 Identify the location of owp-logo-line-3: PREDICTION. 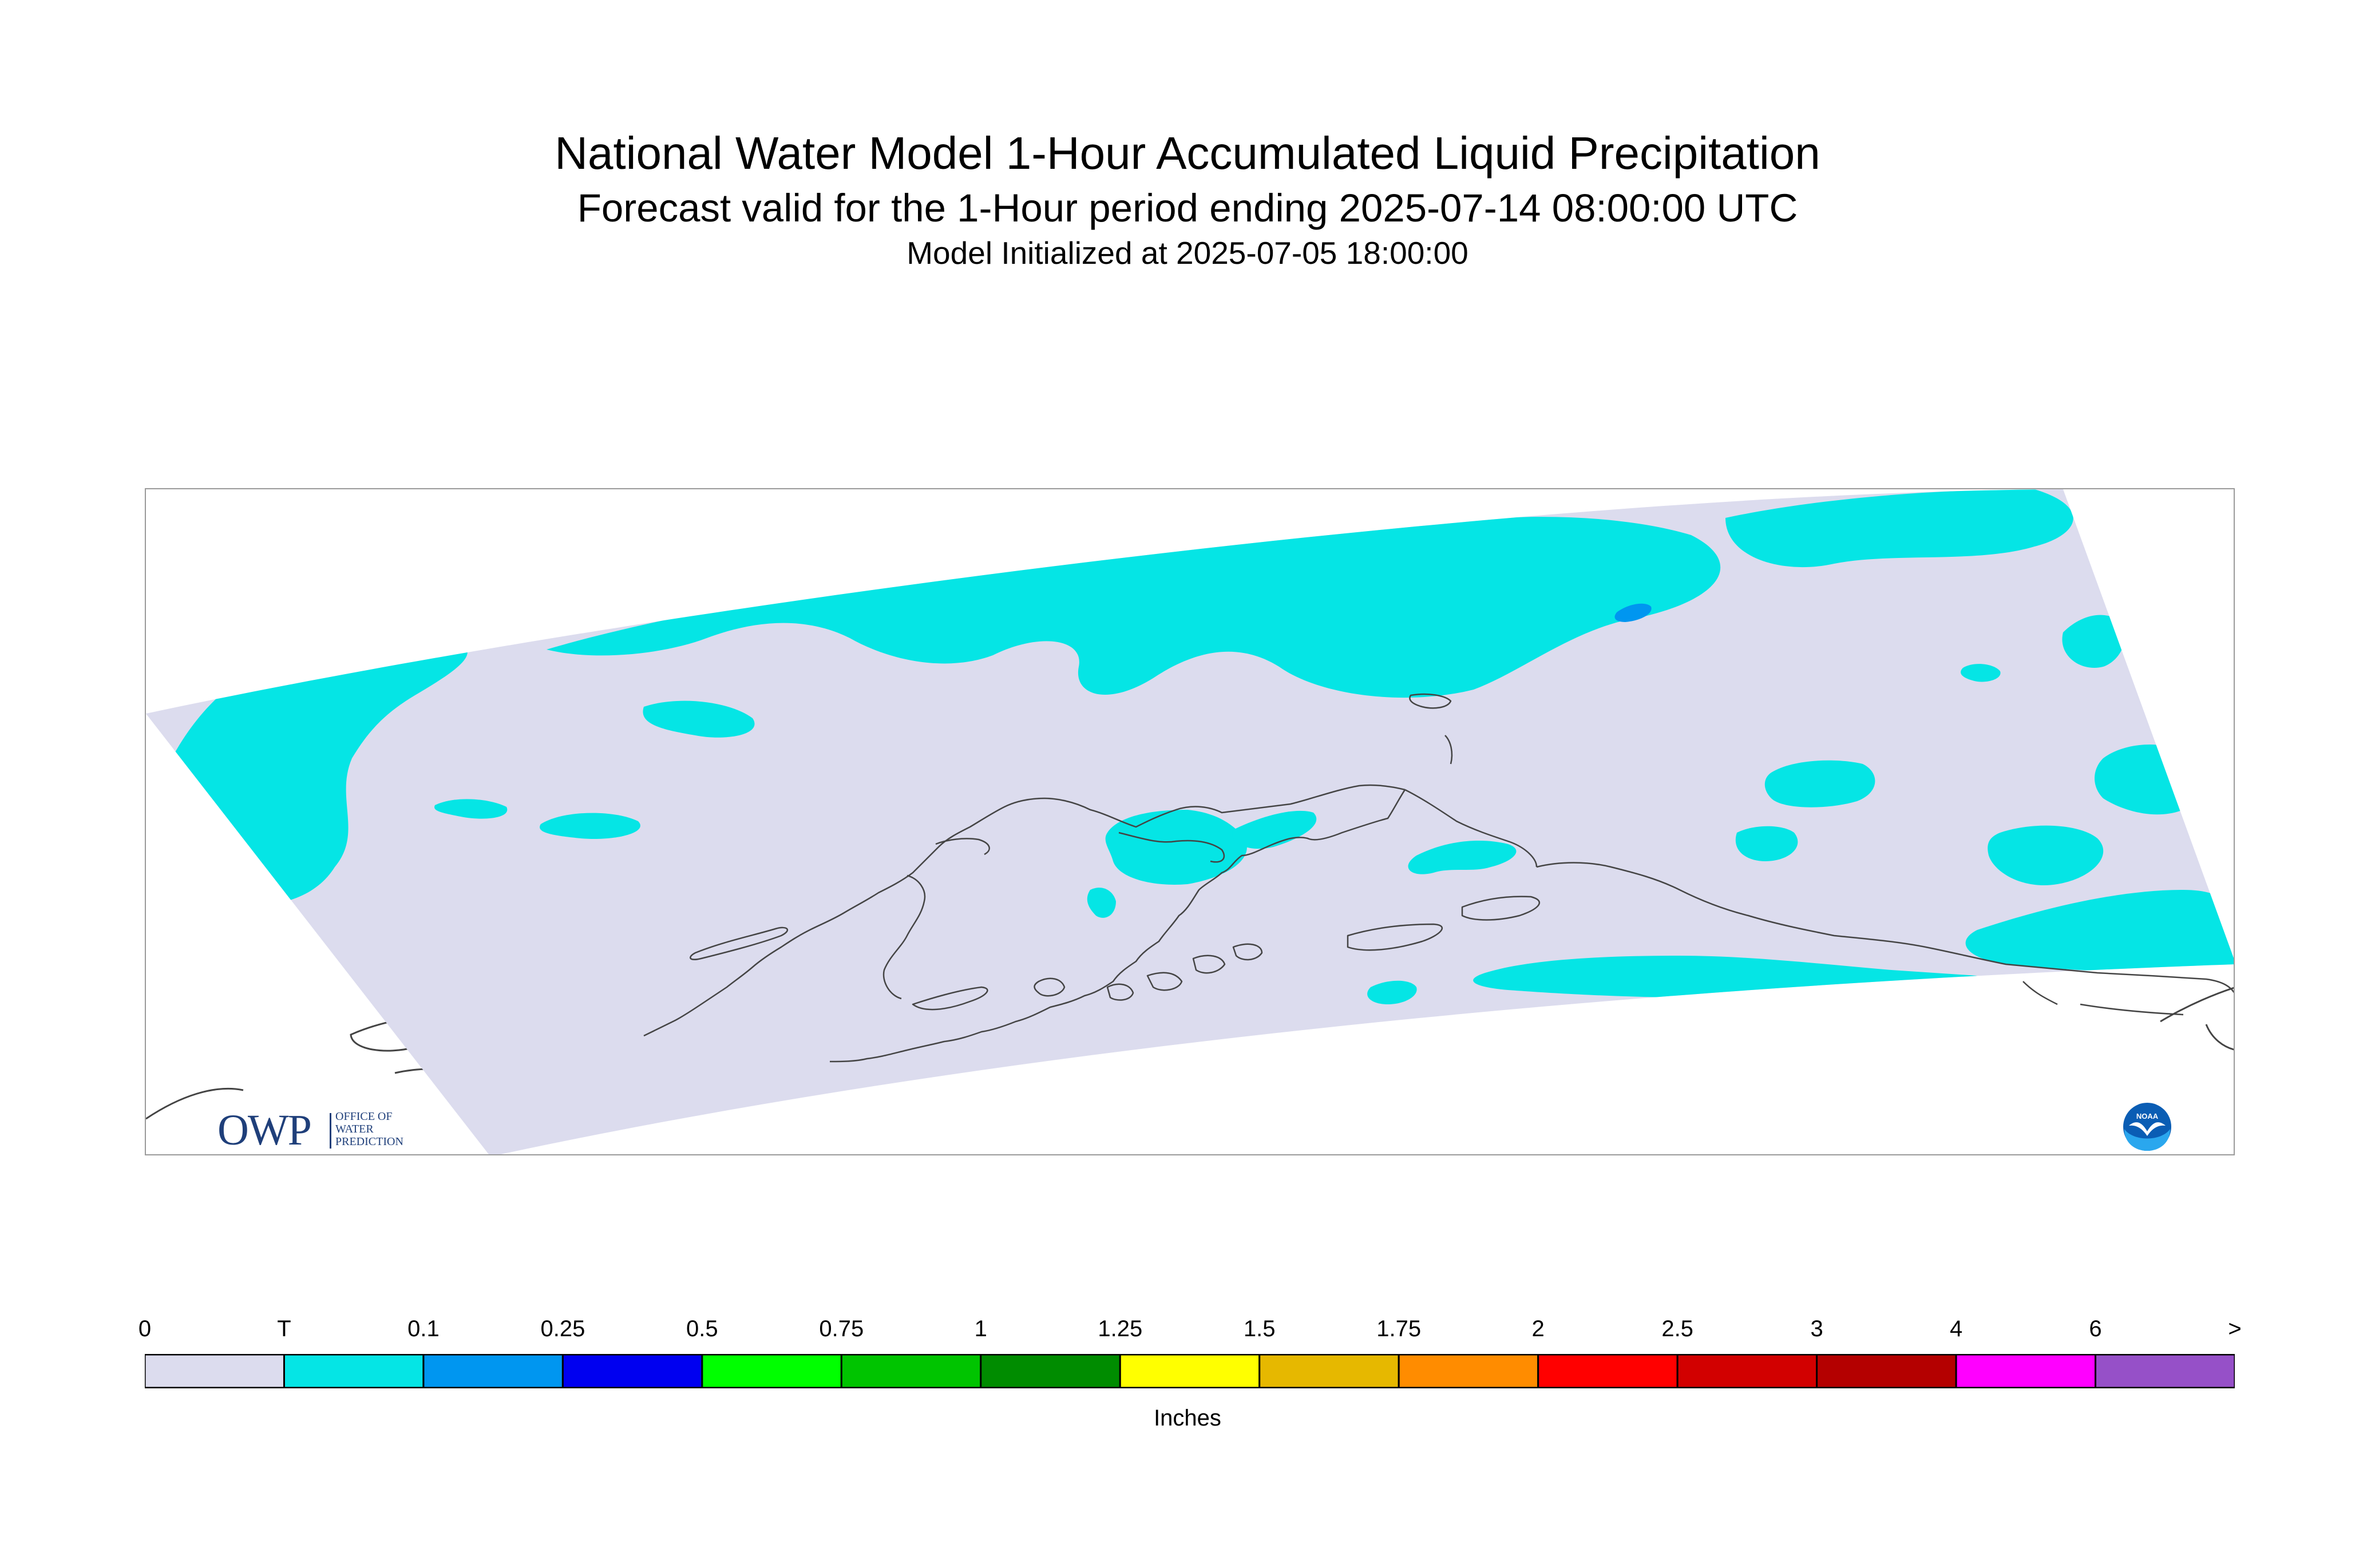
(369, 1141).